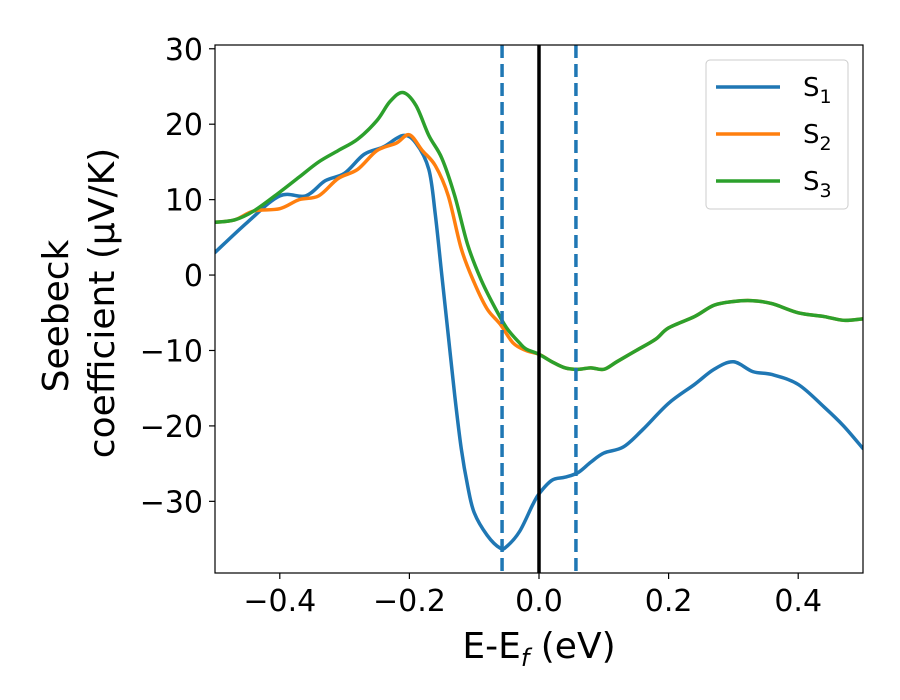  I want to click on x-tick-label: −0.2, so click(409, 601).